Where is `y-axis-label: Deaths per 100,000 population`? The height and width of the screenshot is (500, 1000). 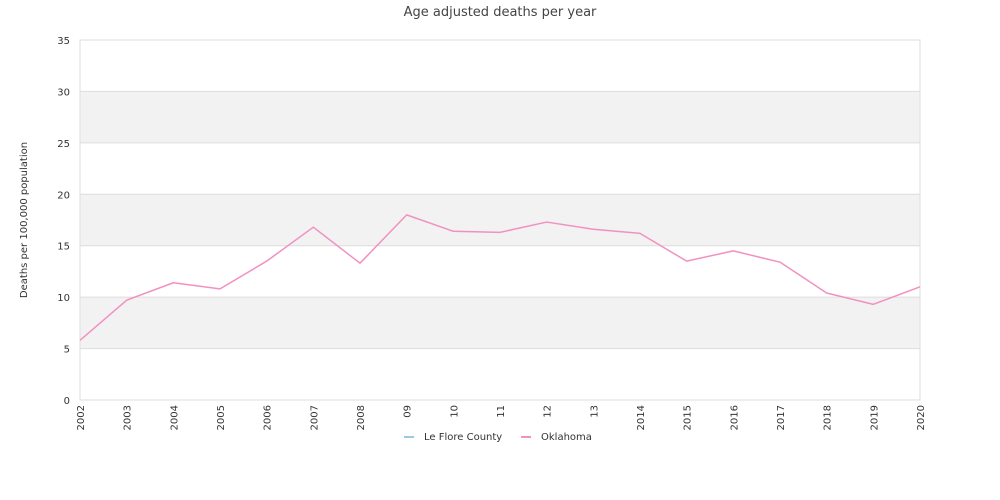 y-axis-label: Deaths per 100,000 population is located at coordinates (24, 220).